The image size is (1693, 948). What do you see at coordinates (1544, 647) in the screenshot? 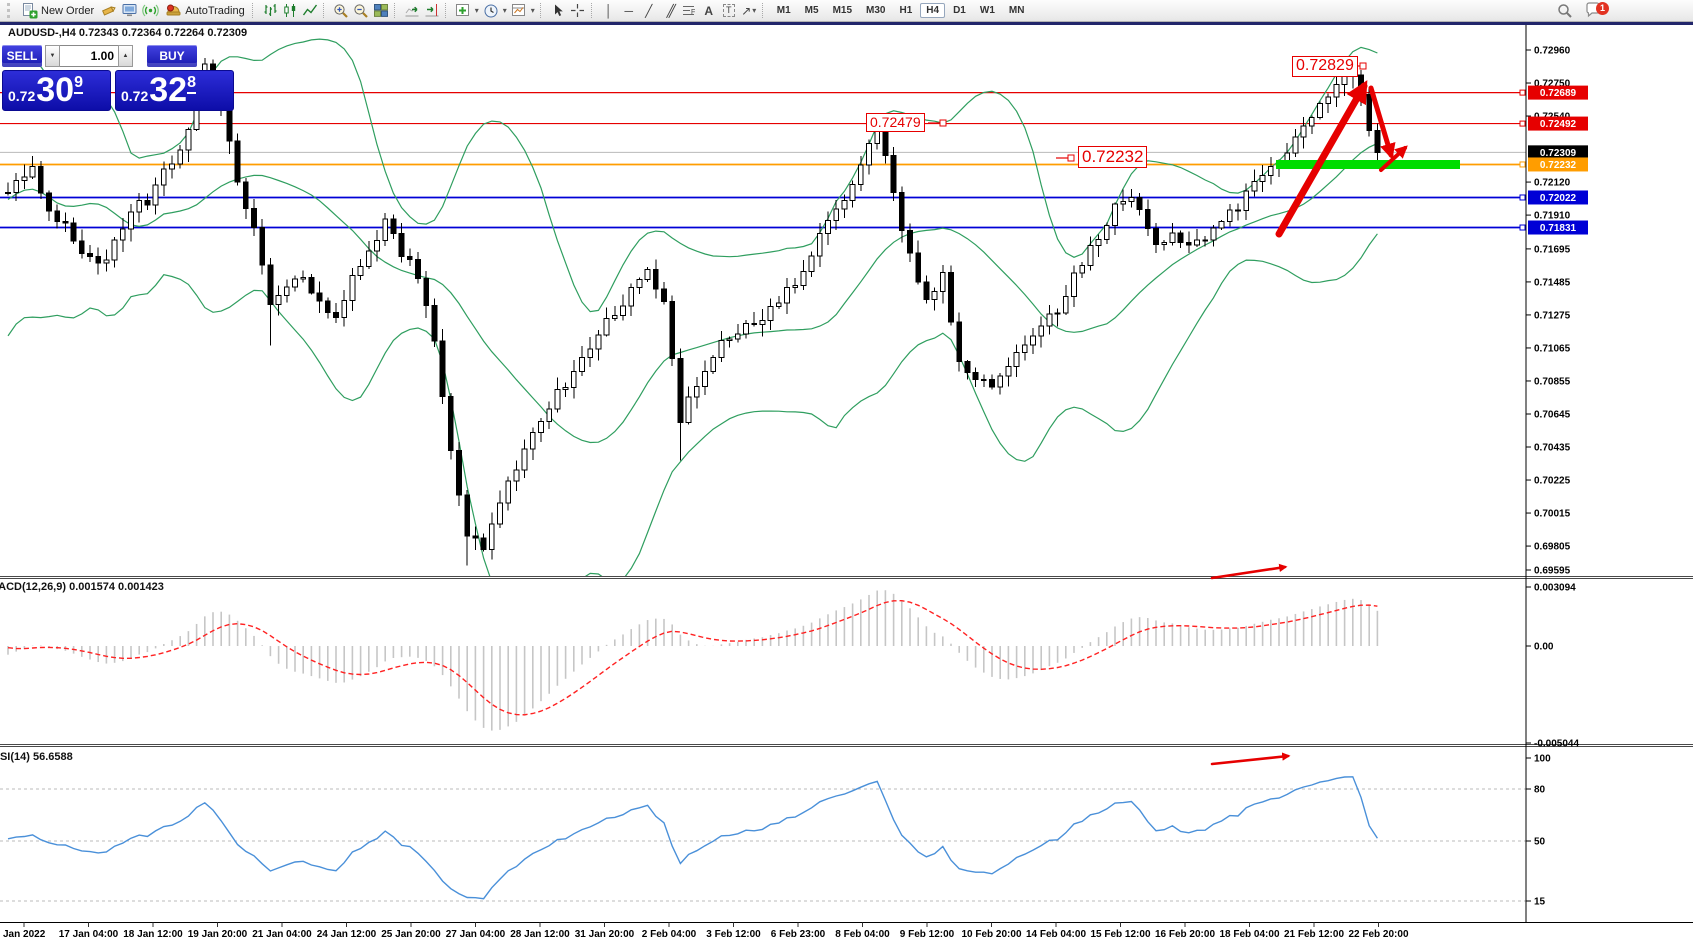
I see `svg-text: 0.00` at bounding box center [1544, 647].